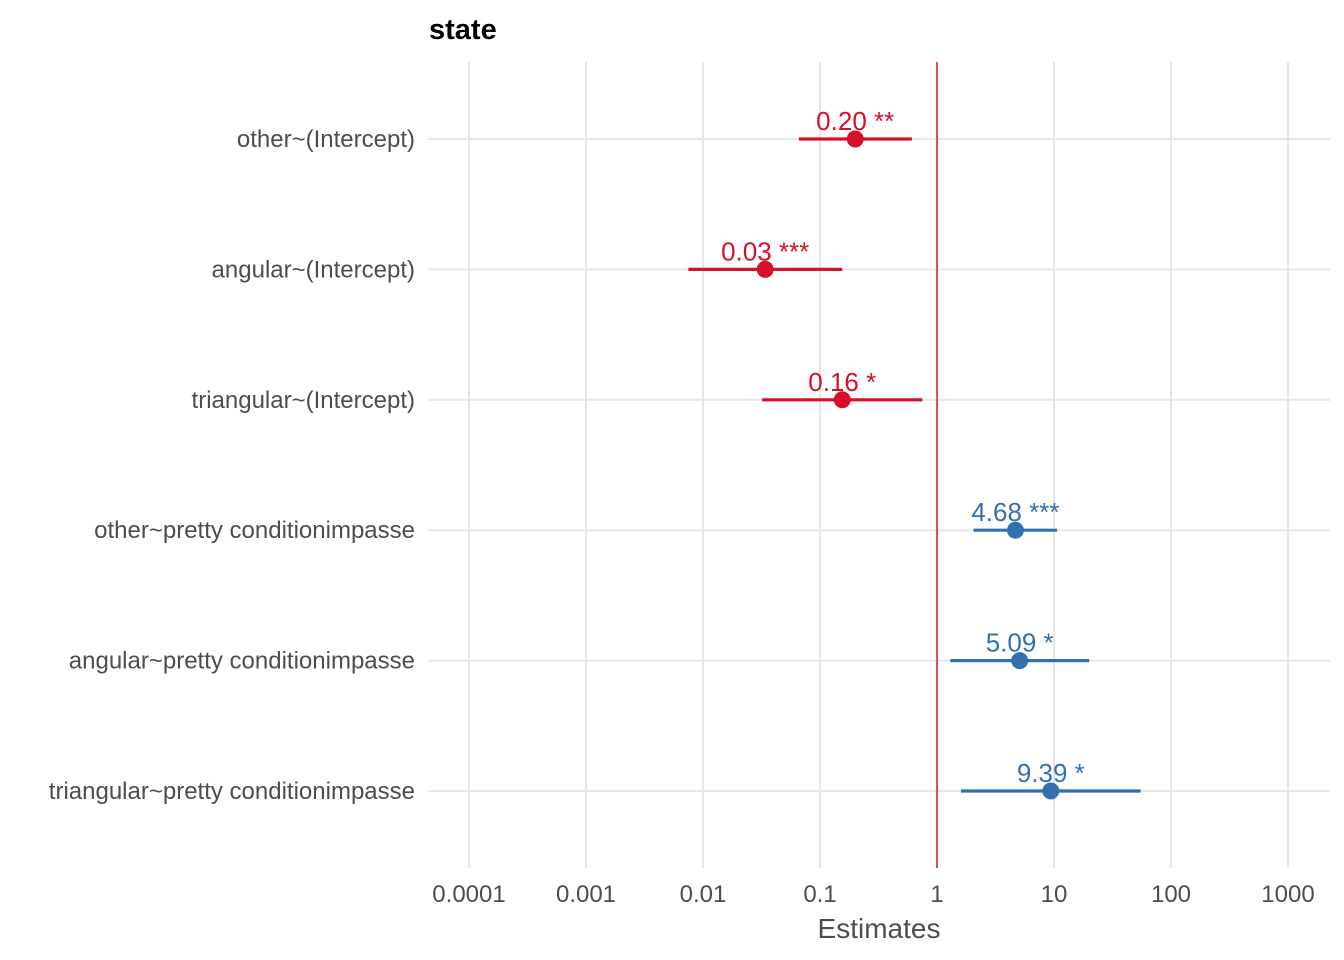  I want to click on y-tick-label: other~pretty conditionimpasse, so click(254, 530).